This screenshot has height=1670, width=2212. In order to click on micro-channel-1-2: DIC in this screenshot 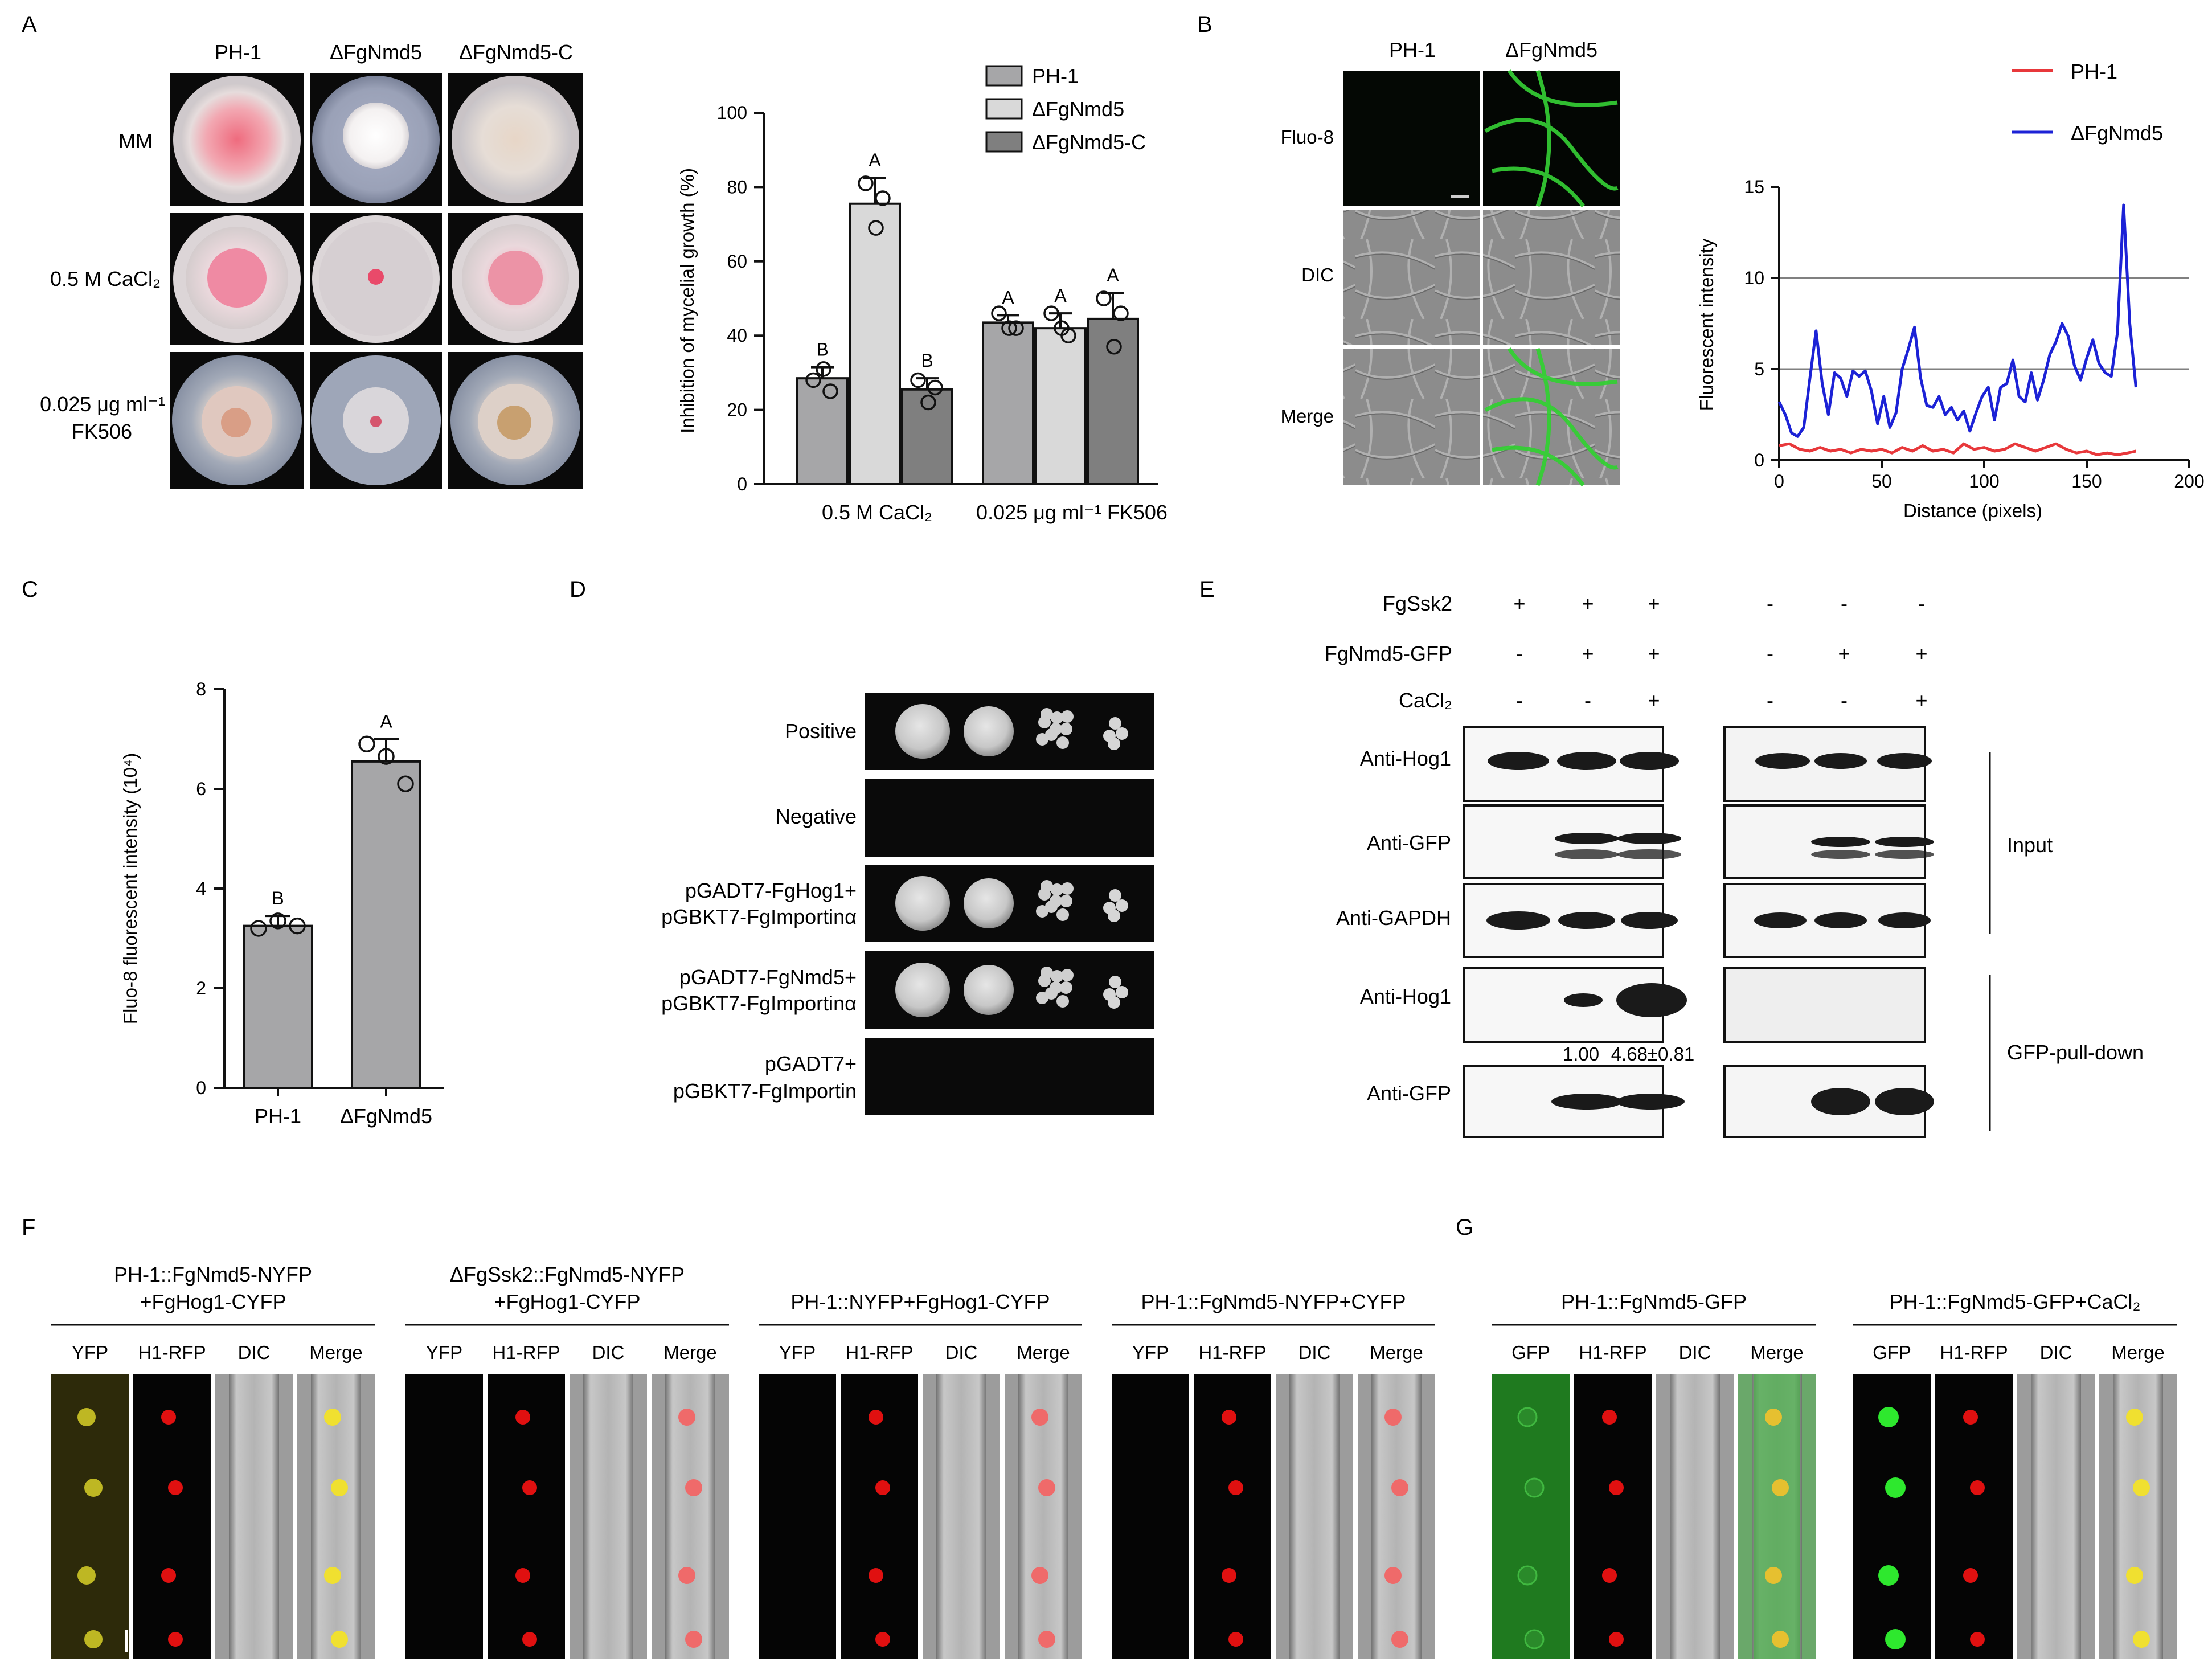, I will do `click(608, 1352)`.